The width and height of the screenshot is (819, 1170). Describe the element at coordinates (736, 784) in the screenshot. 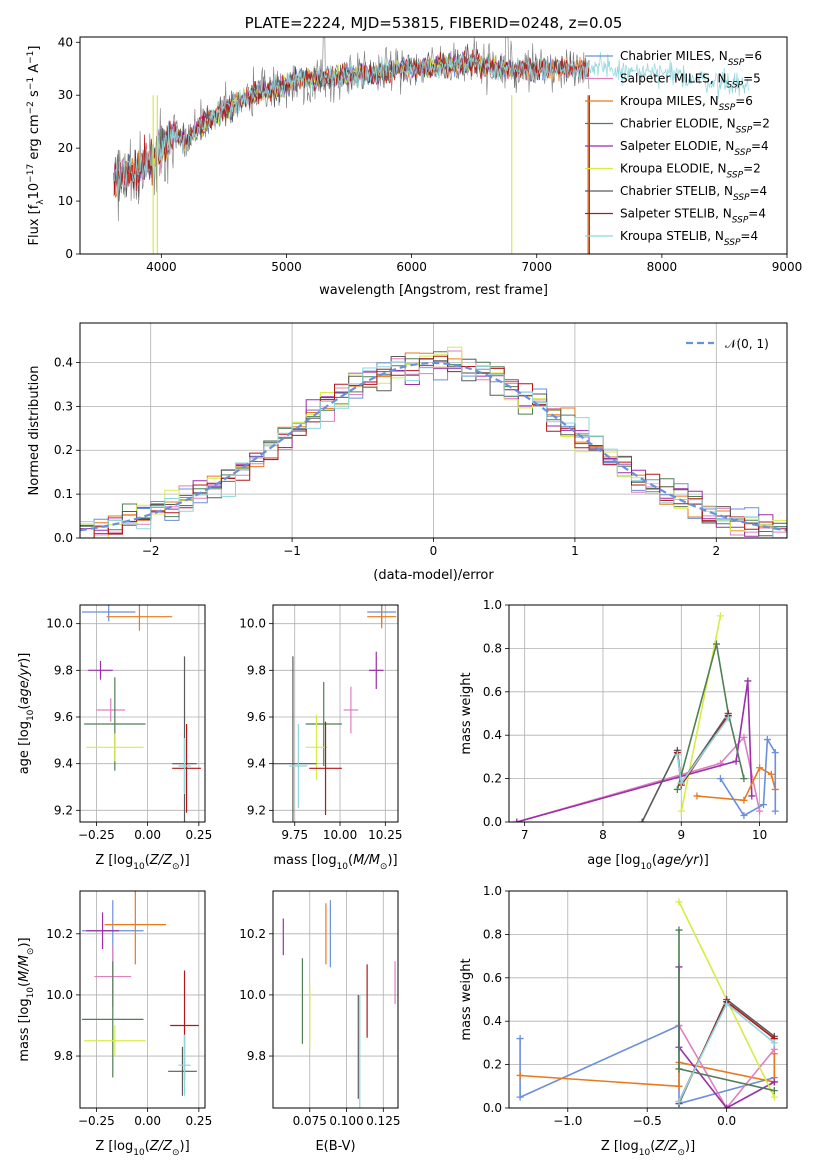

I see `weight-series-kroupa-miles` at that location.